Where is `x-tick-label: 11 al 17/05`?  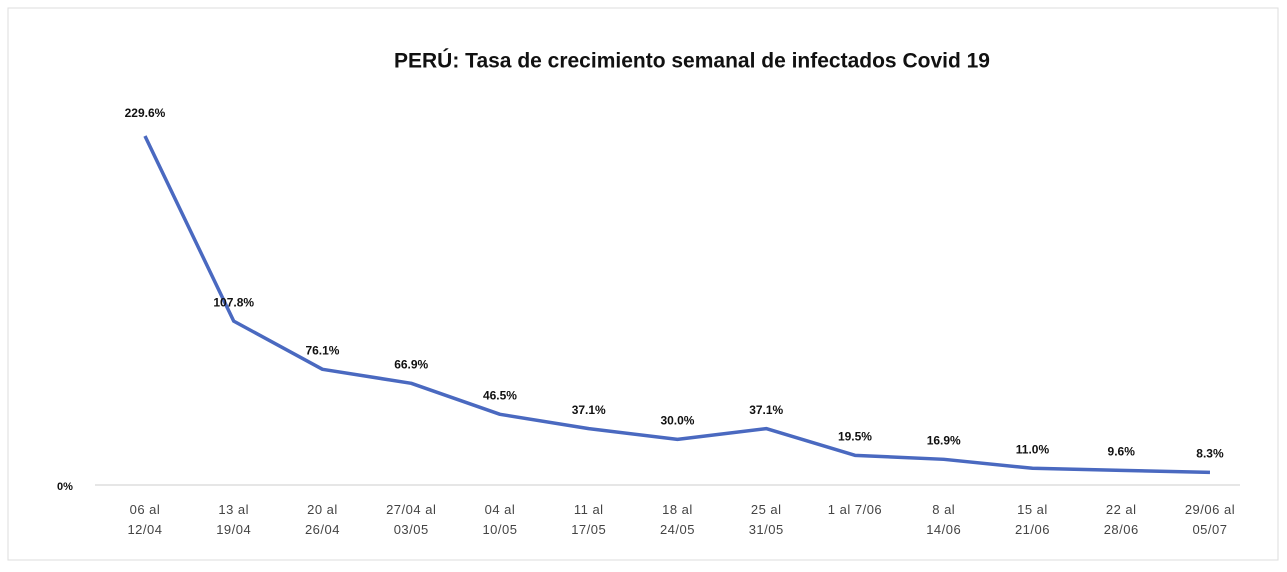
x-tick-label: 11 al 17/05 is located at coordinates (589, 519).